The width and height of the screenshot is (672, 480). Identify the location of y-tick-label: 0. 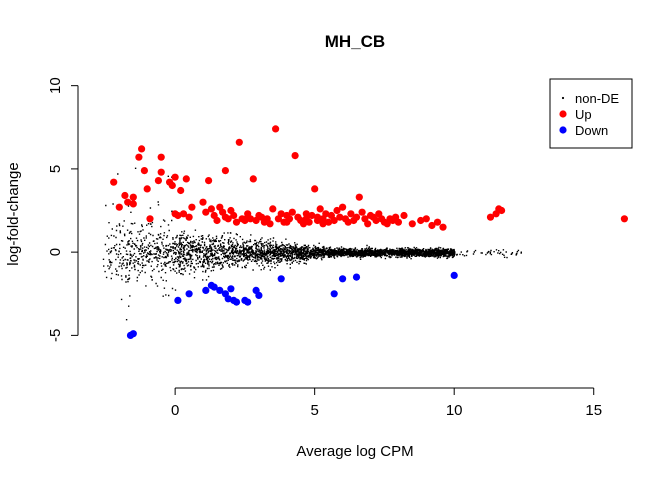
(55, 252).